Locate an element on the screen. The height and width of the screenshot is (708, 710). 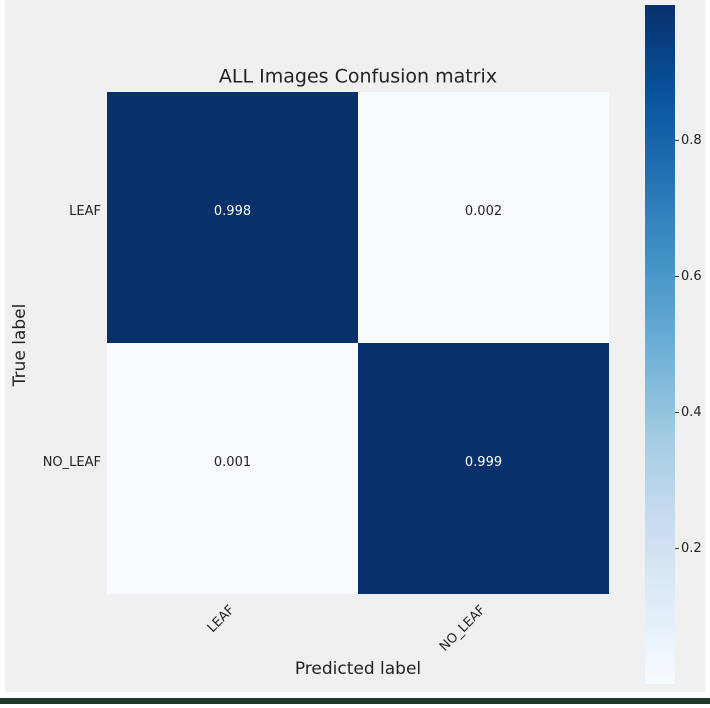
x-axis-label: Predicted label is located at coordinates (358, 669).